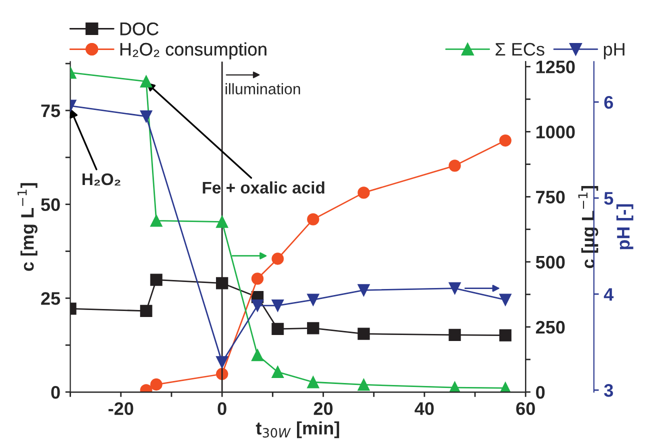  Describe the element at coordinates (298, 429) in the screenshot. I see `x-axis-title: t$_{30W}$ [min]` at that location.